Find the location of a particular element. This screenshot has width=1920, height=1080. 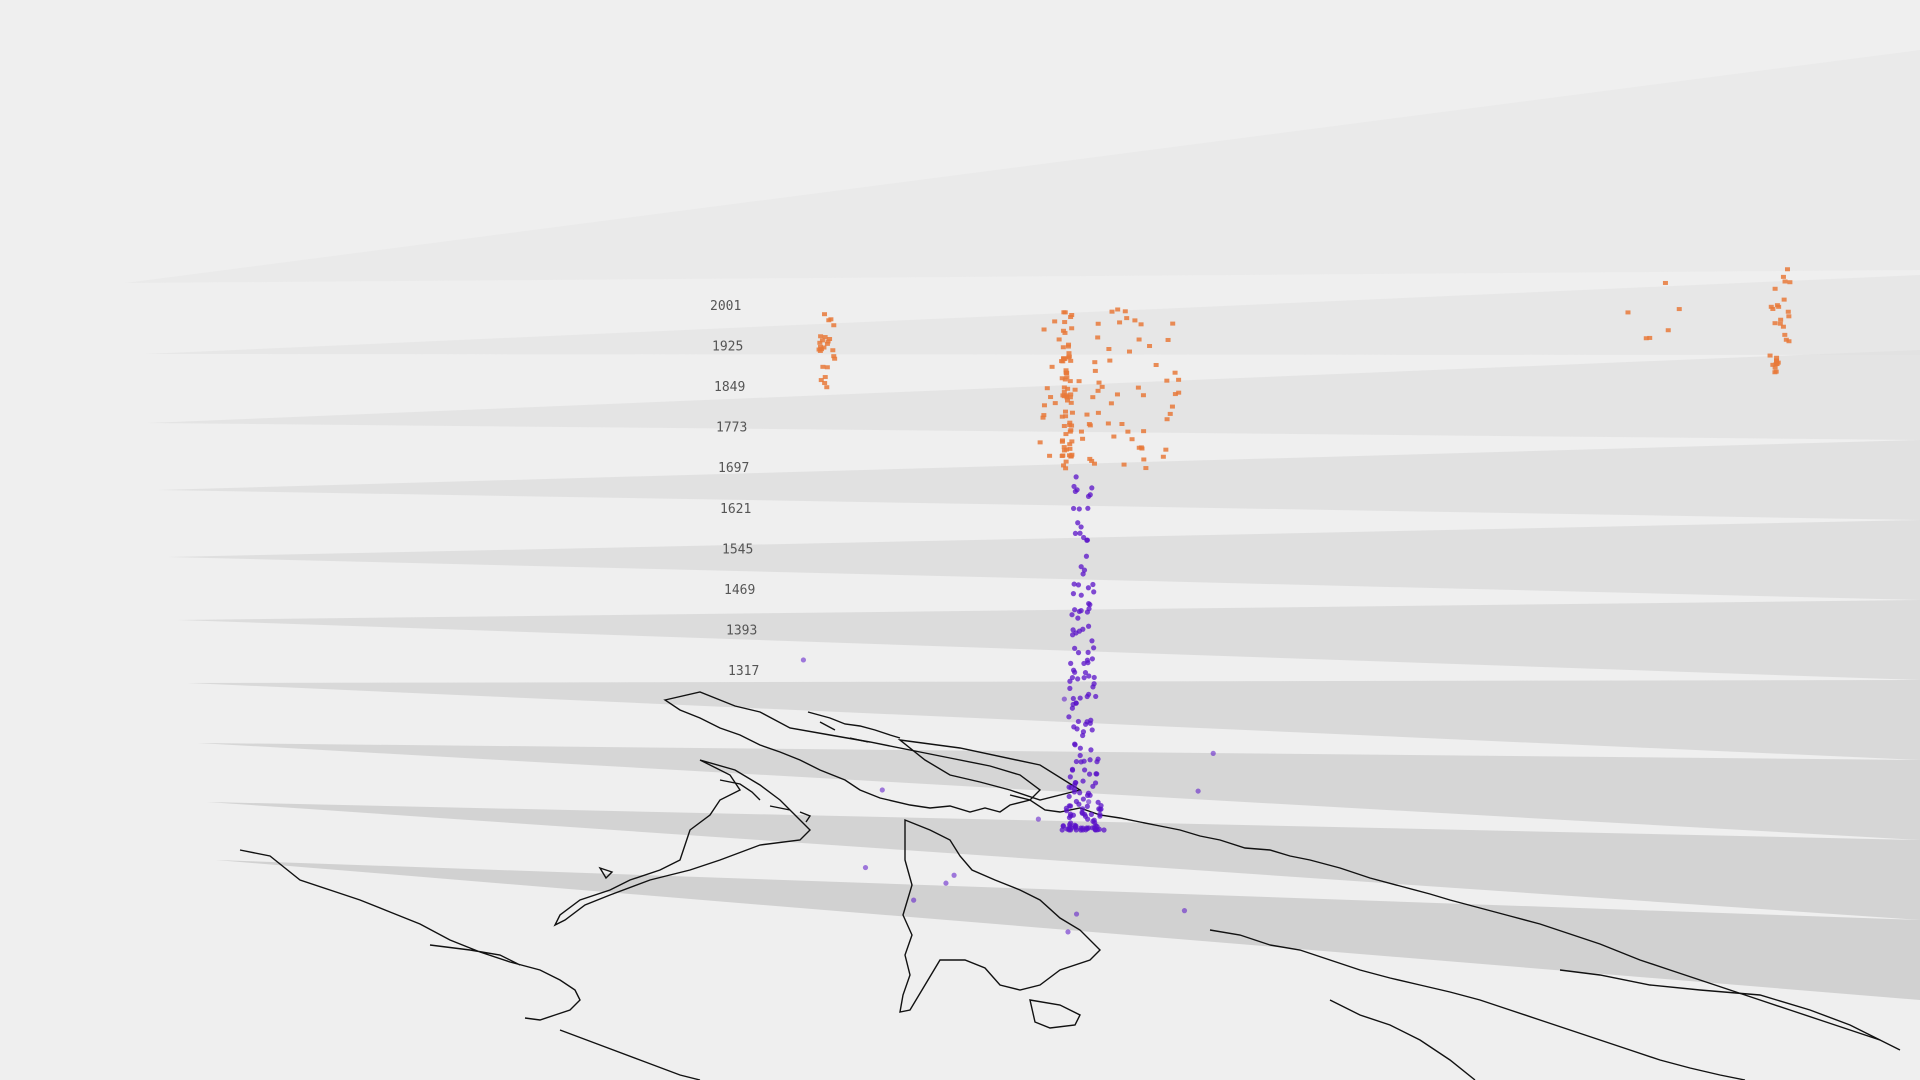

z-tick-label: 1317 is located at coordinates (743, 671).